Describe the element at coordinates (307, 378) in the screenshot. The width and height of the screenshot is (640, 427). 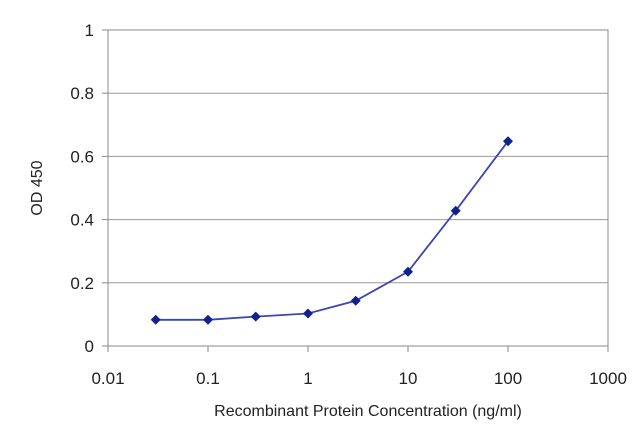
I see `x-tick-label: 1` at that location.